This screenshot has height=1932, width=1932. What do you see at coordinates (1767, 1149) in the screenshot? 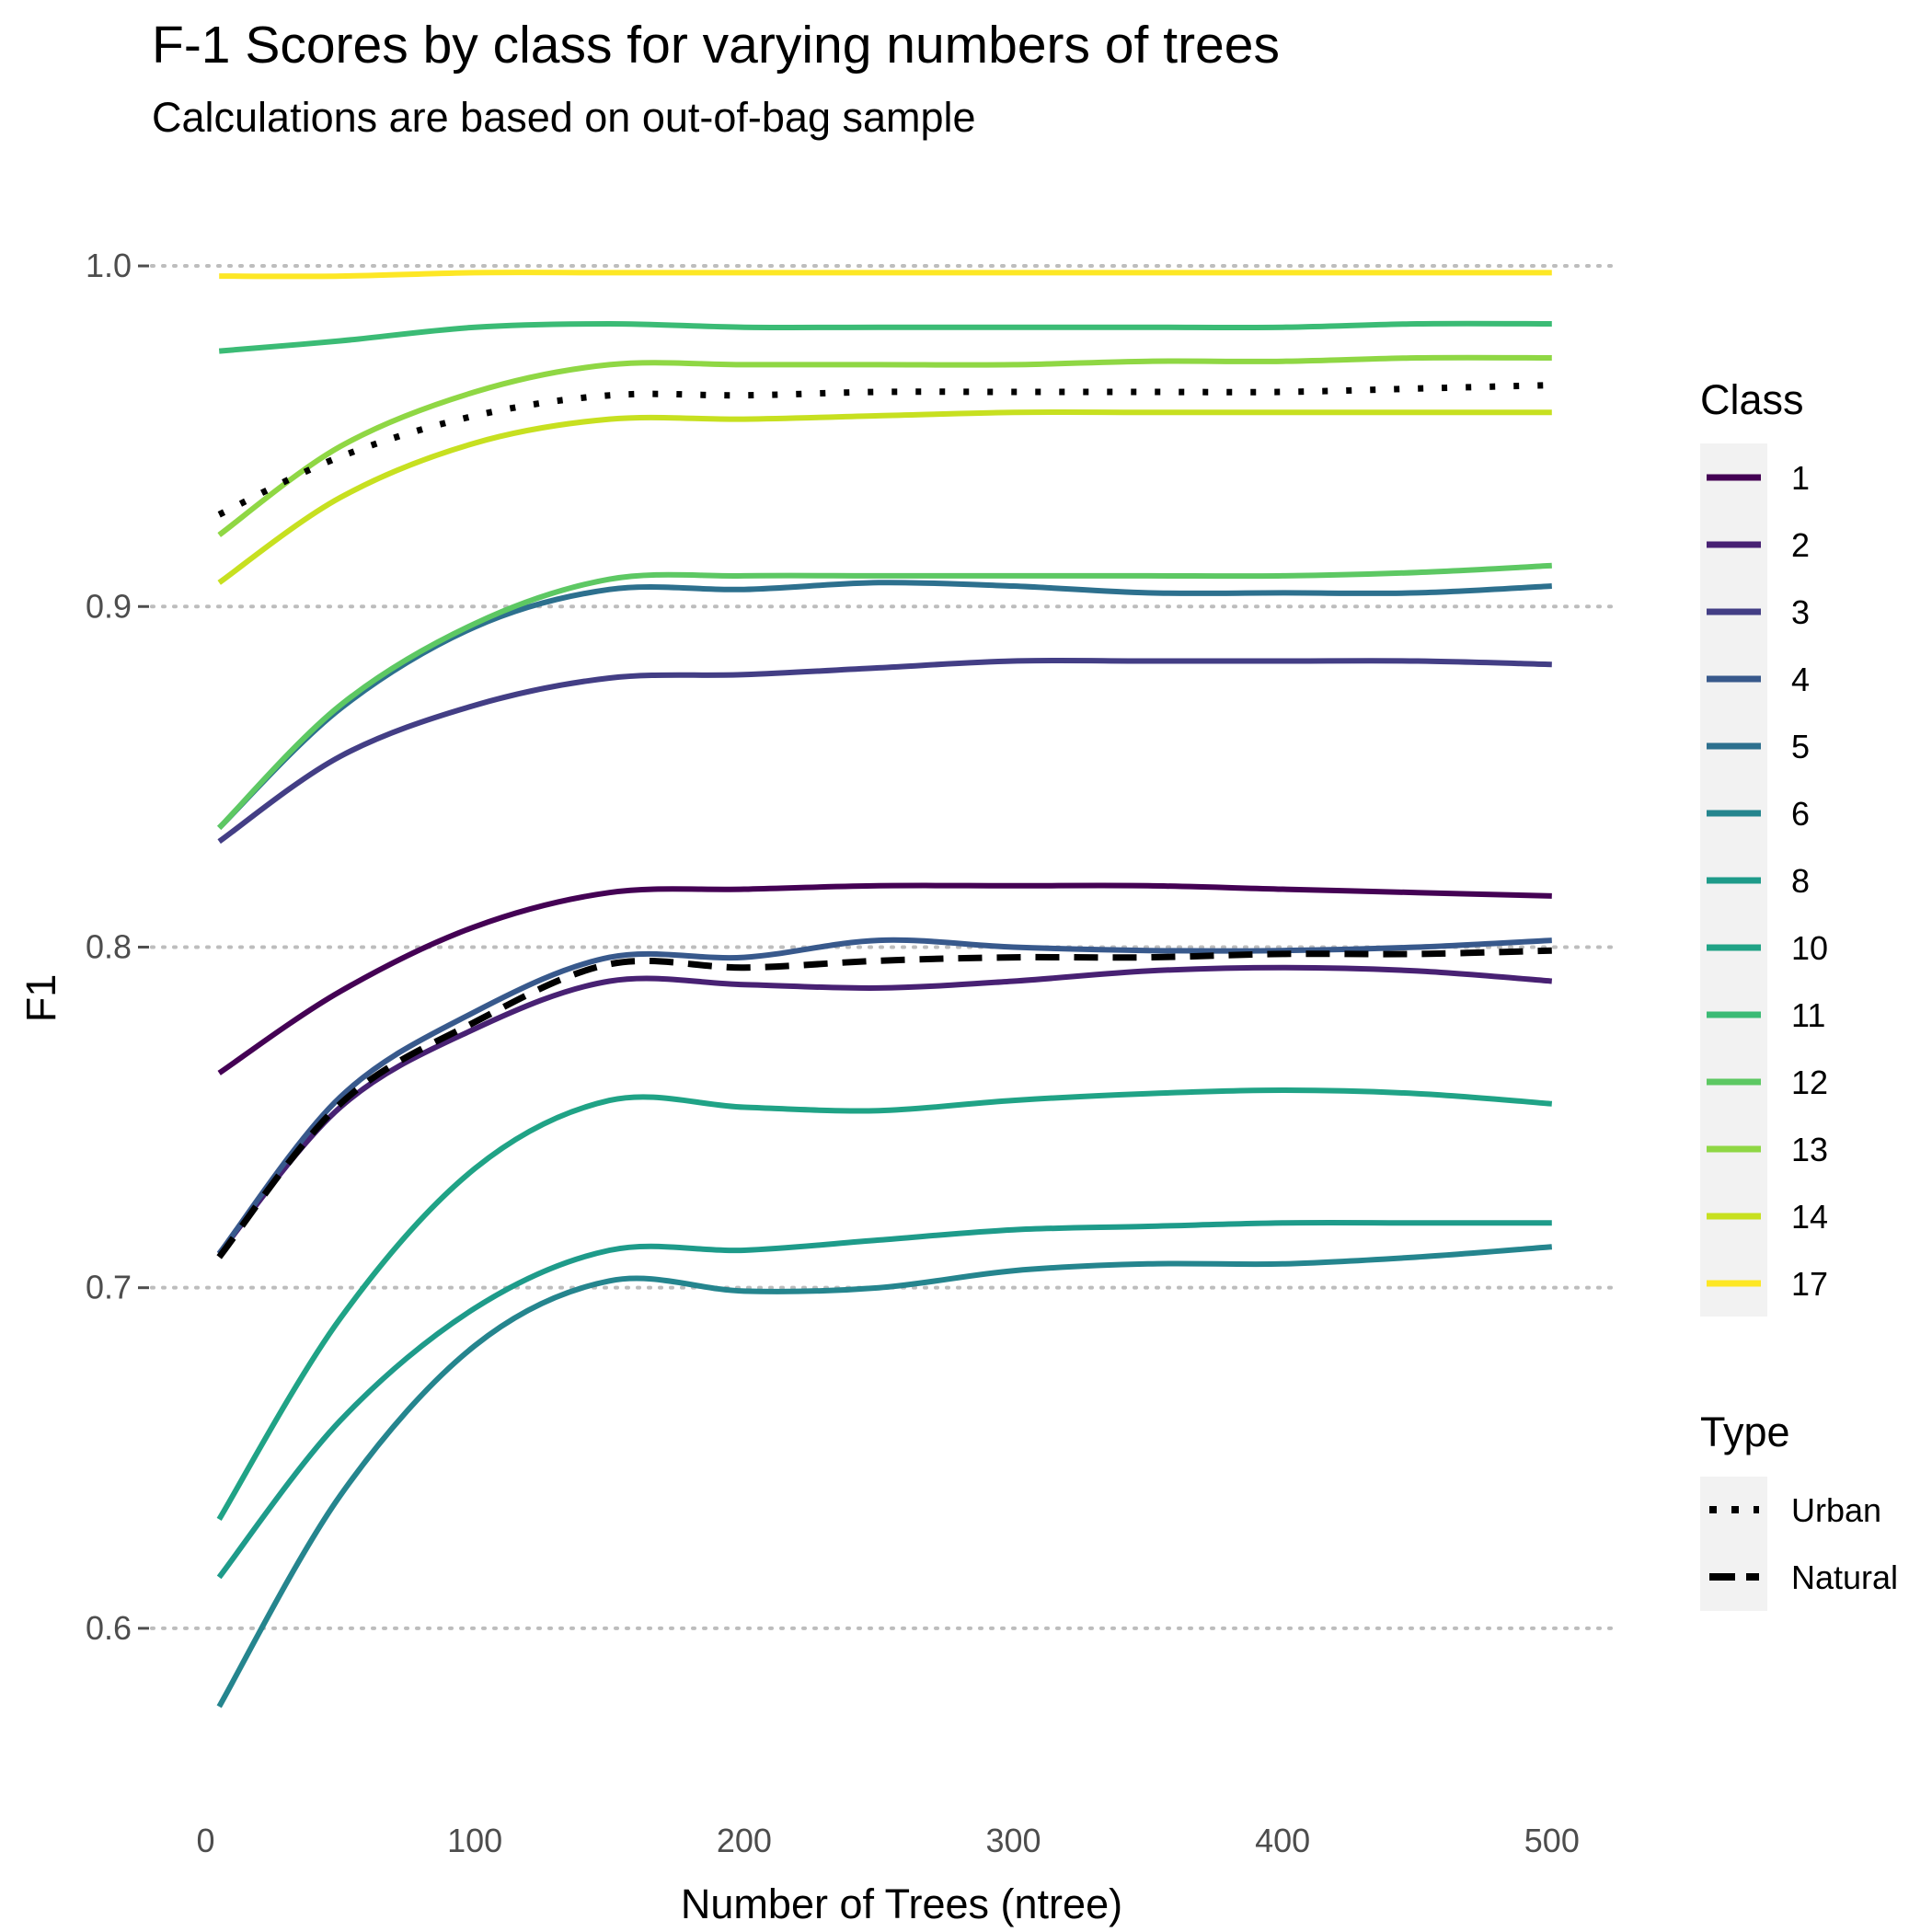
I see `class-legend-item: 13` at bounding box center [1767, 1149].